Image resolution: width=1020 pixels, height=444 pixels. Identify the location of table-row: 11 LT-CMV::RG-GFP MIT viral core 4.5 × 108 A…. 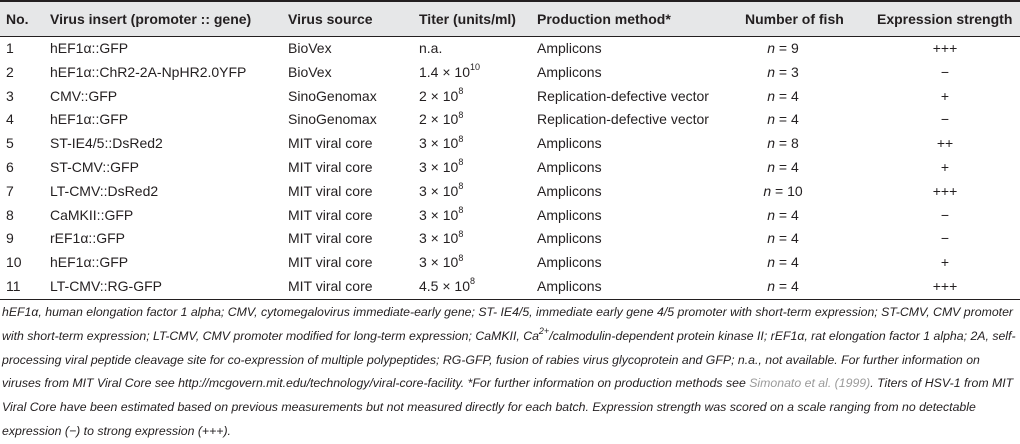
(510, 287).